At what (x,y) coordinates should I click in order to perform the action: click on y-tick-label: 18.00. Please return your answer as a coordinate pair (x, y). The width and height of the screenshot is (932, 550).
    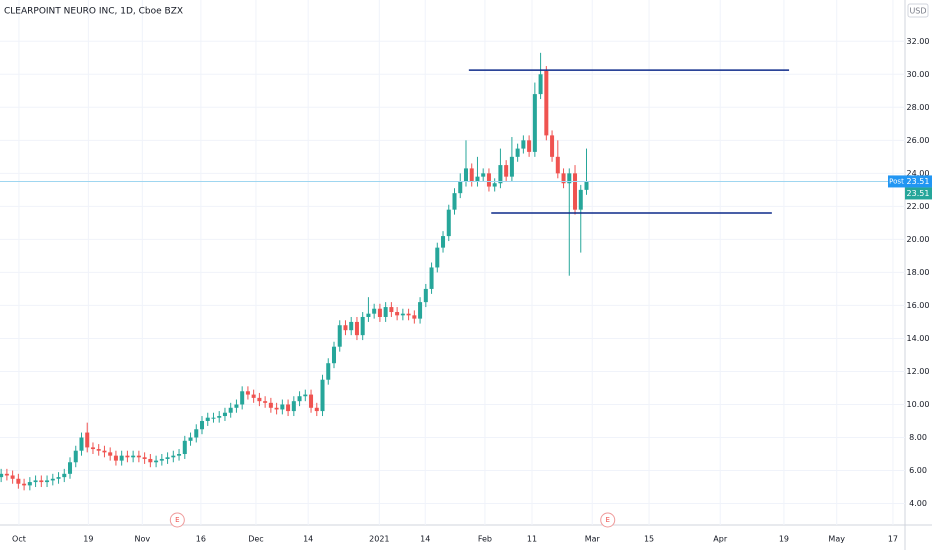
    Looking at the image, I should click on (918, 272).